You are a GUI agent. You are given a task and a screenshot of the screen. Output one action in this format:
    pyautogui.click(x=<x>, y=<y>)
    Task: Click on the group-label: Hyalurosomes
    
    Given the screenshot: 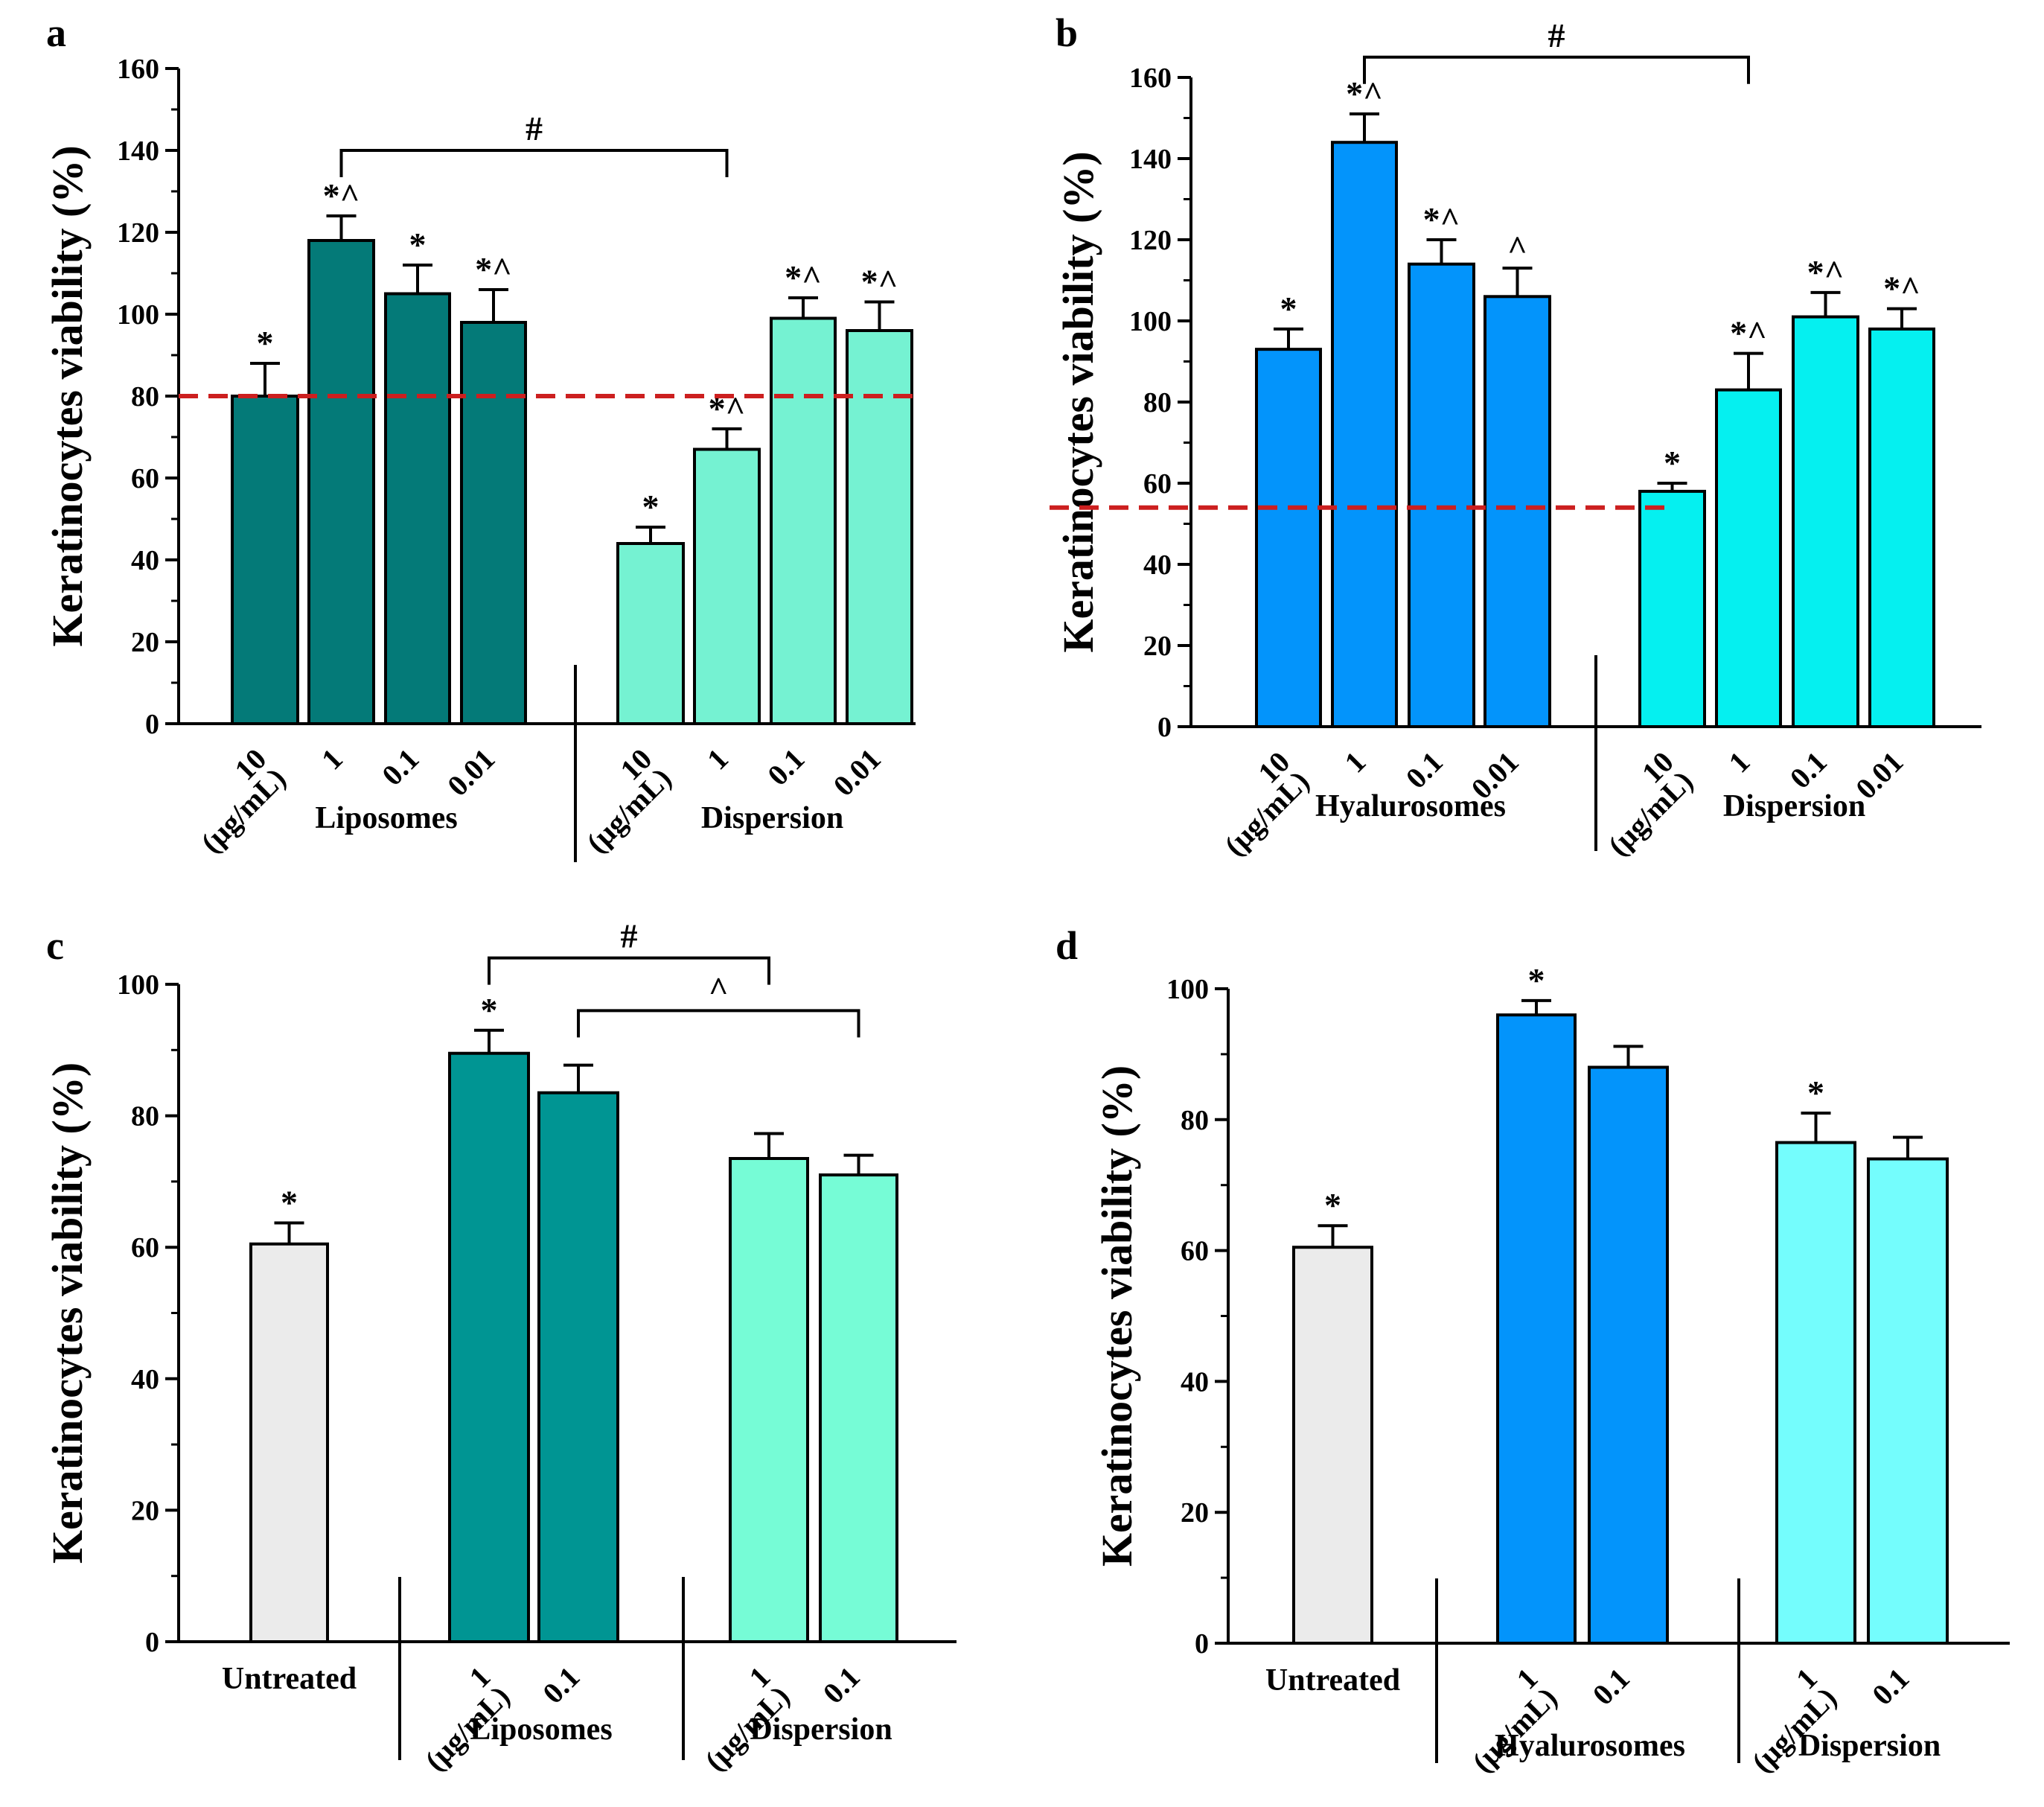 What is the action you would take?
    pyautogui.click(x=1590, y=1746)
    